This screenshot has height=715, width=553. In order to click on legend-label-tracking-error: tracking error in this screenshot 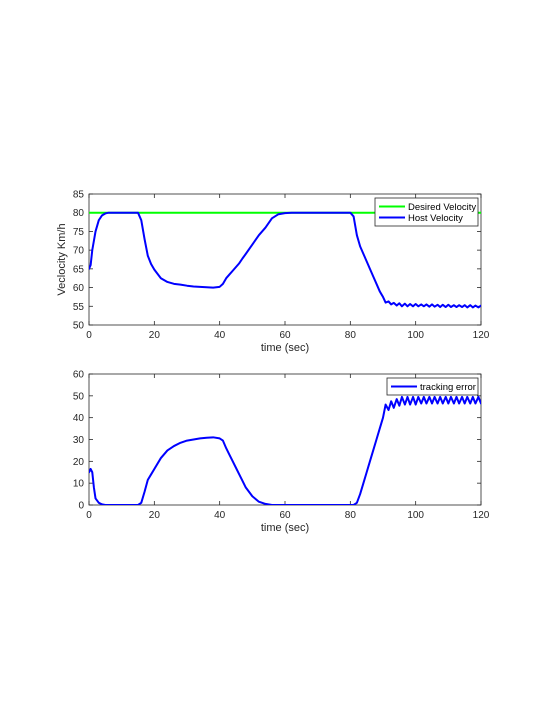, I will do `click(448, 387)`.